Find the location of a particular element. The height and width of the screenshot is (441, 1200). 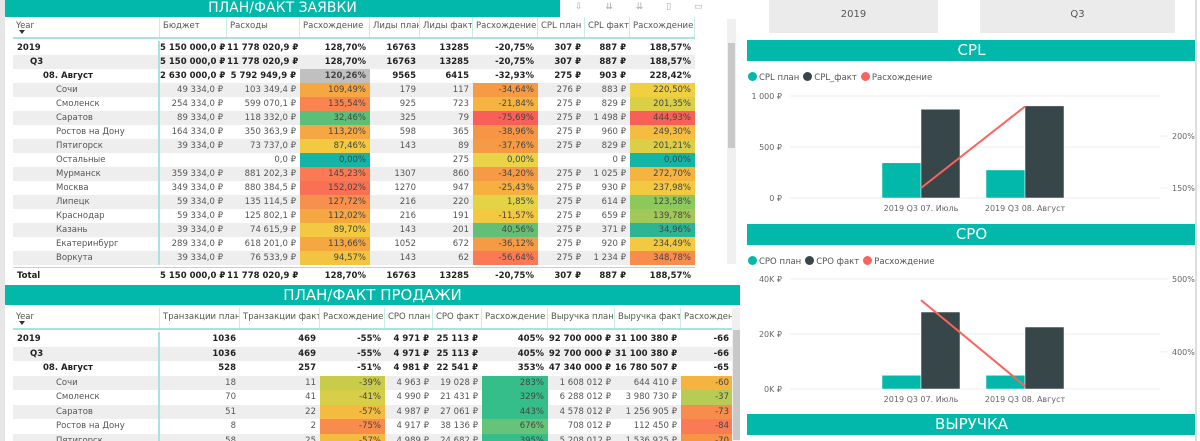

sales-table-scrollbar is located at coordinates (736, 374).